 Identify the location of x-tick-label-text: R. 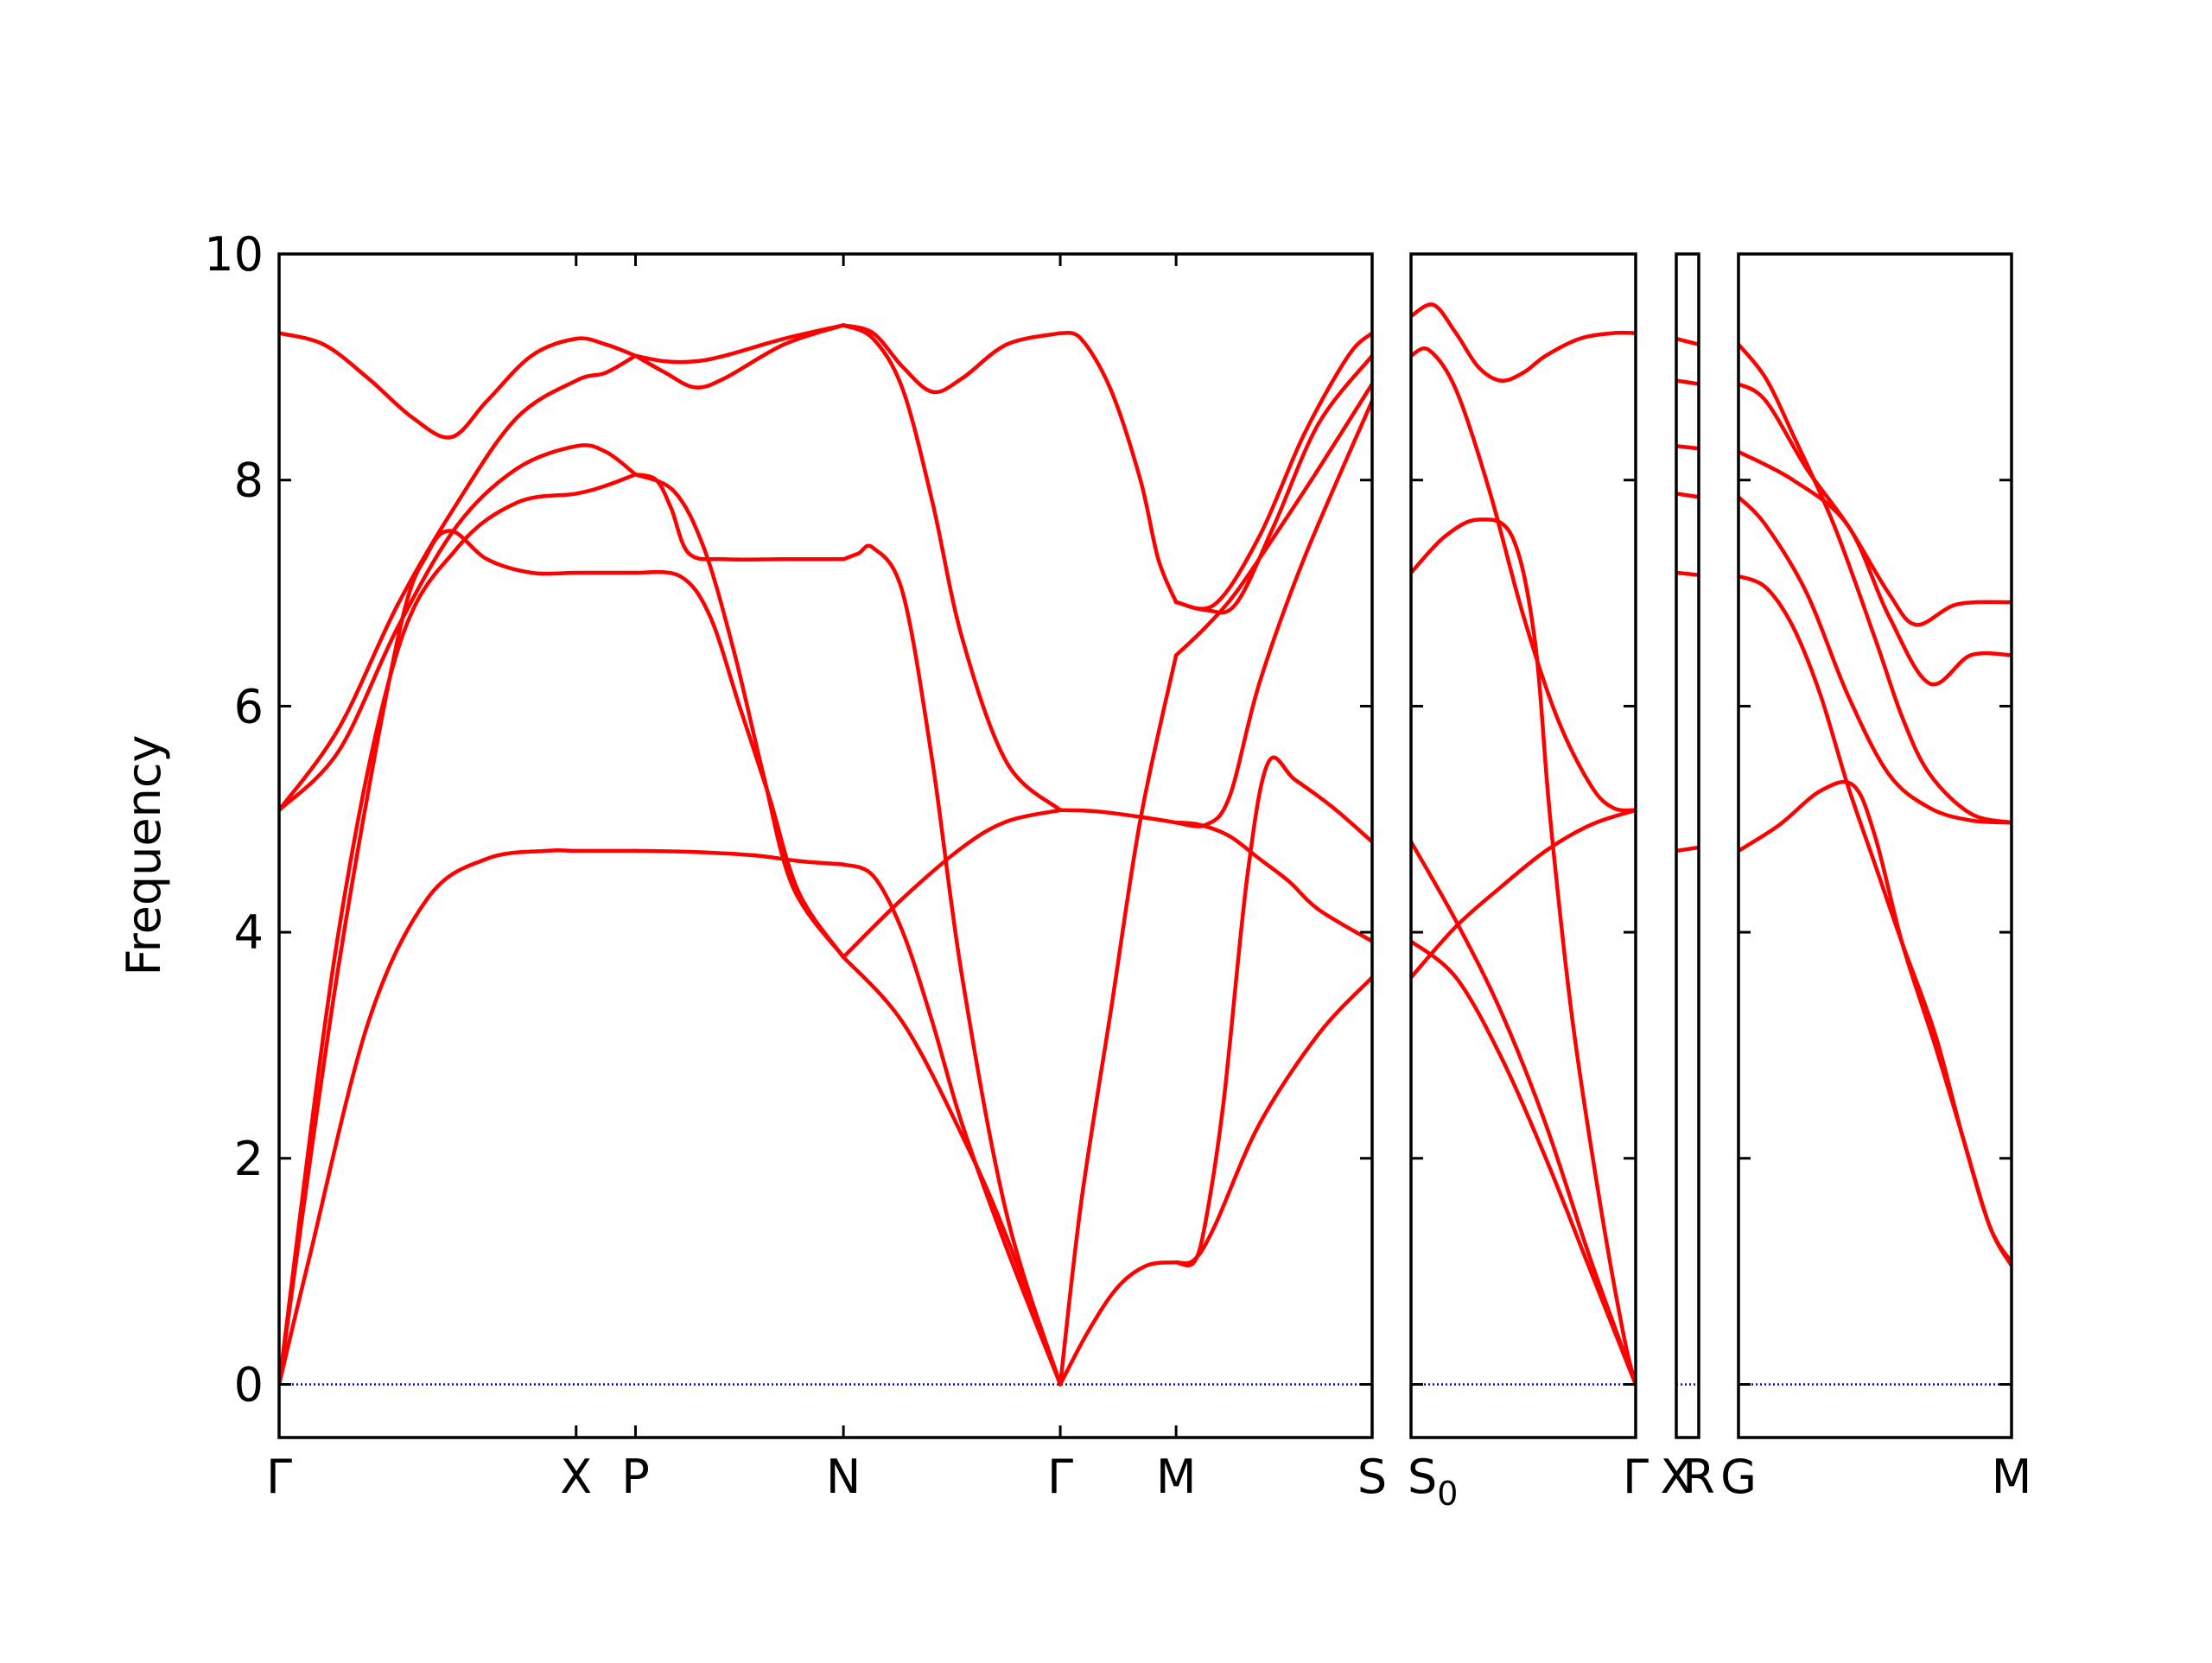
(1698, 1477).